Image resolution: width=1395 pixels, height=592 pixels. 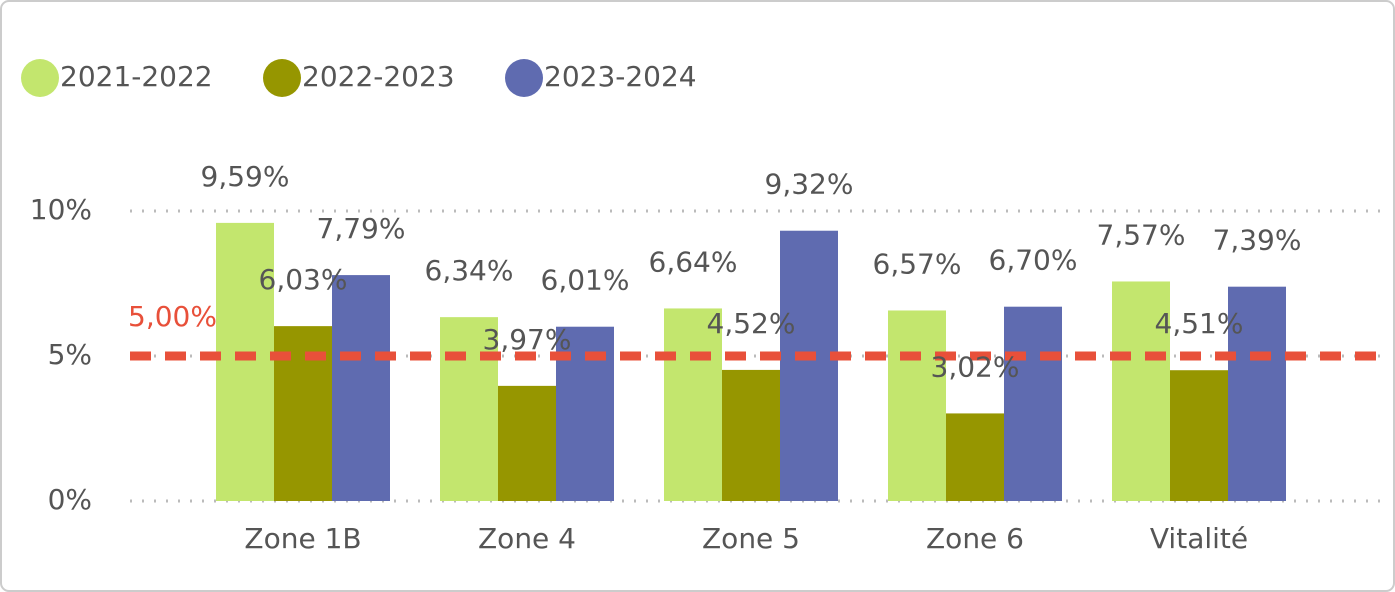 What do you see at coordinates (751, 538) in the screenshot?
I see `x-tick-label: Zone 5` at bounding box center [751, 538].